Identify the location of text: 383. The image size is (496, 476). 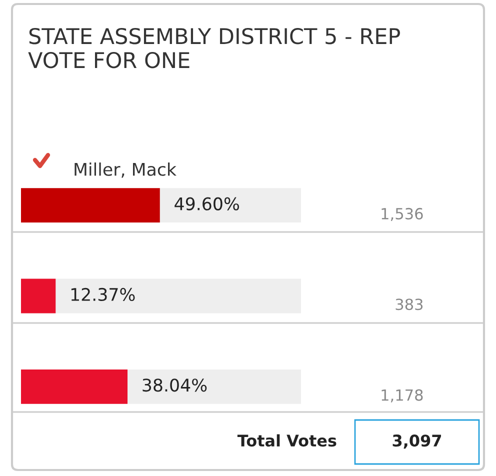
(409, 304).